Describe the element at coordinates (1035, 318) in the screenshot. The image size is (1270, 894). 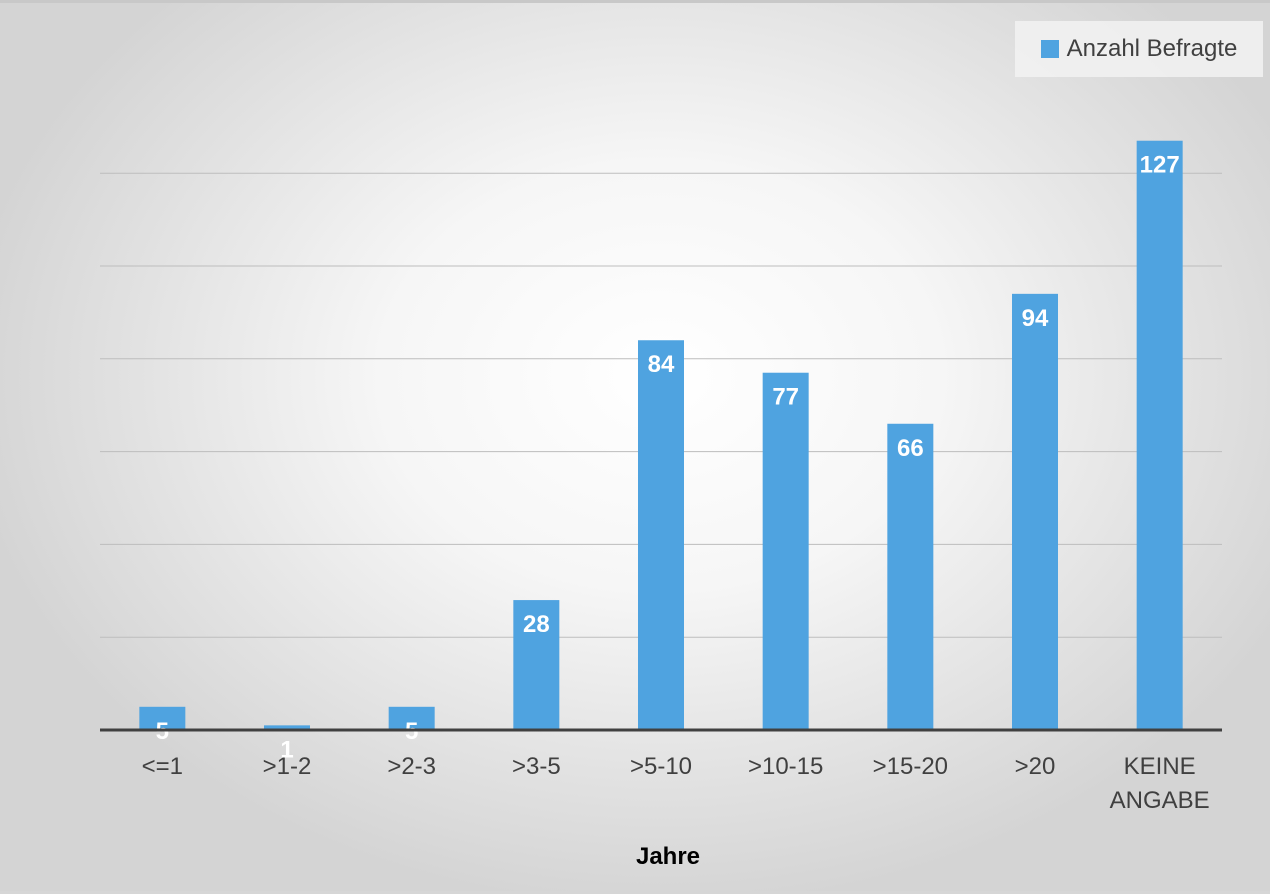
I see `data-label: 94` at that location.